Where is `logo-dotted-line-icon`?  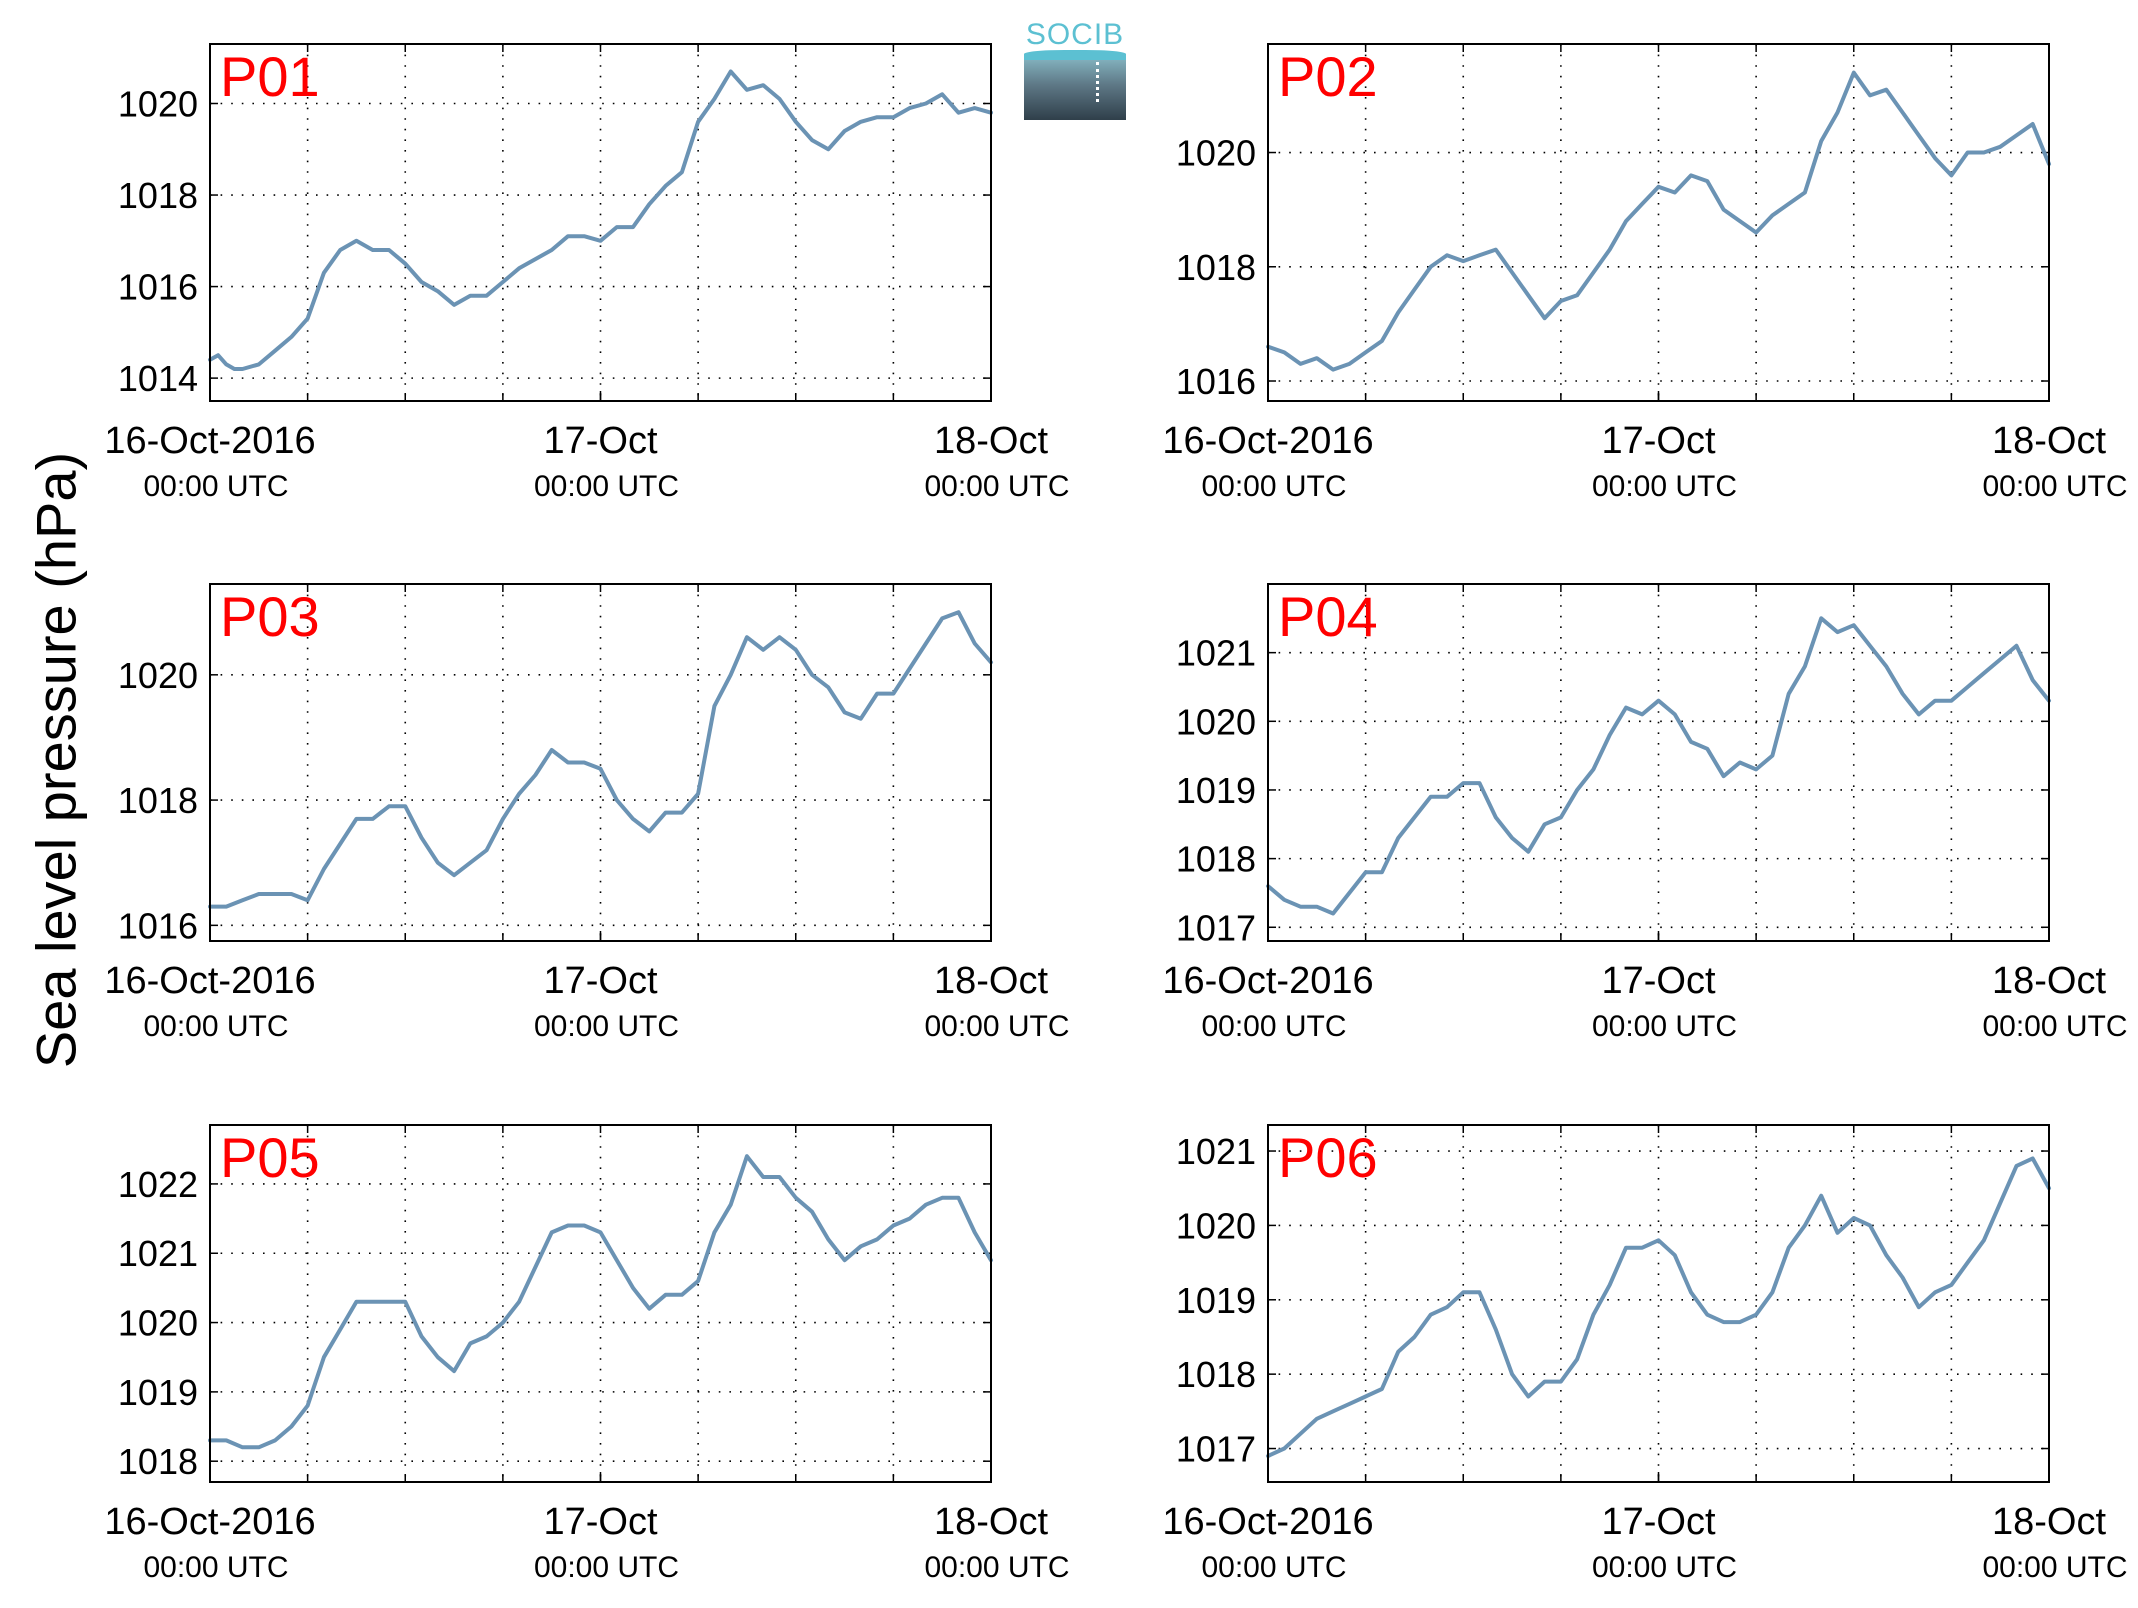 logo-dotted-line-icon is located at coordinates (1097, 82).